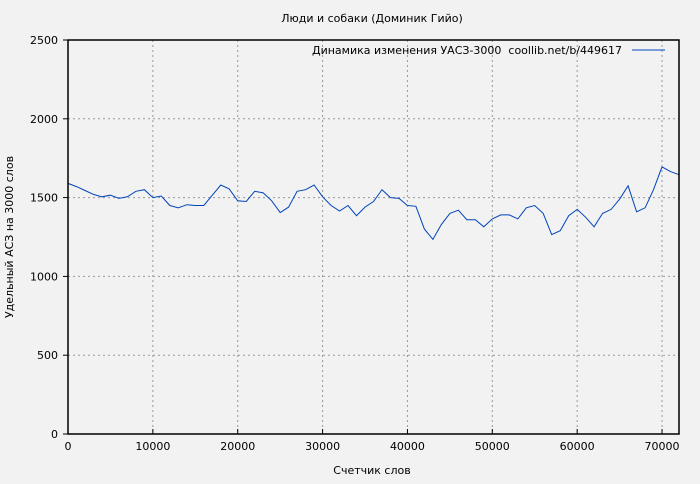 The height and width of the screenshot is (484, 700). Describe the element at coordinates (47, 355) in the screenshot. I see `y-tick-label: 500` at that location.